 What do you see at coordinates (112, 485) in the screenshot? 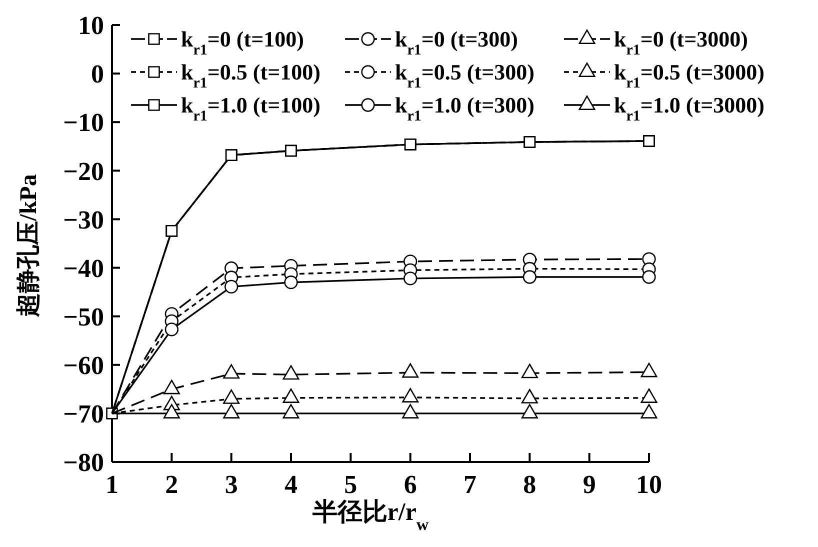
I see `x-tick-label: 1` at bounding box center [112, 485].